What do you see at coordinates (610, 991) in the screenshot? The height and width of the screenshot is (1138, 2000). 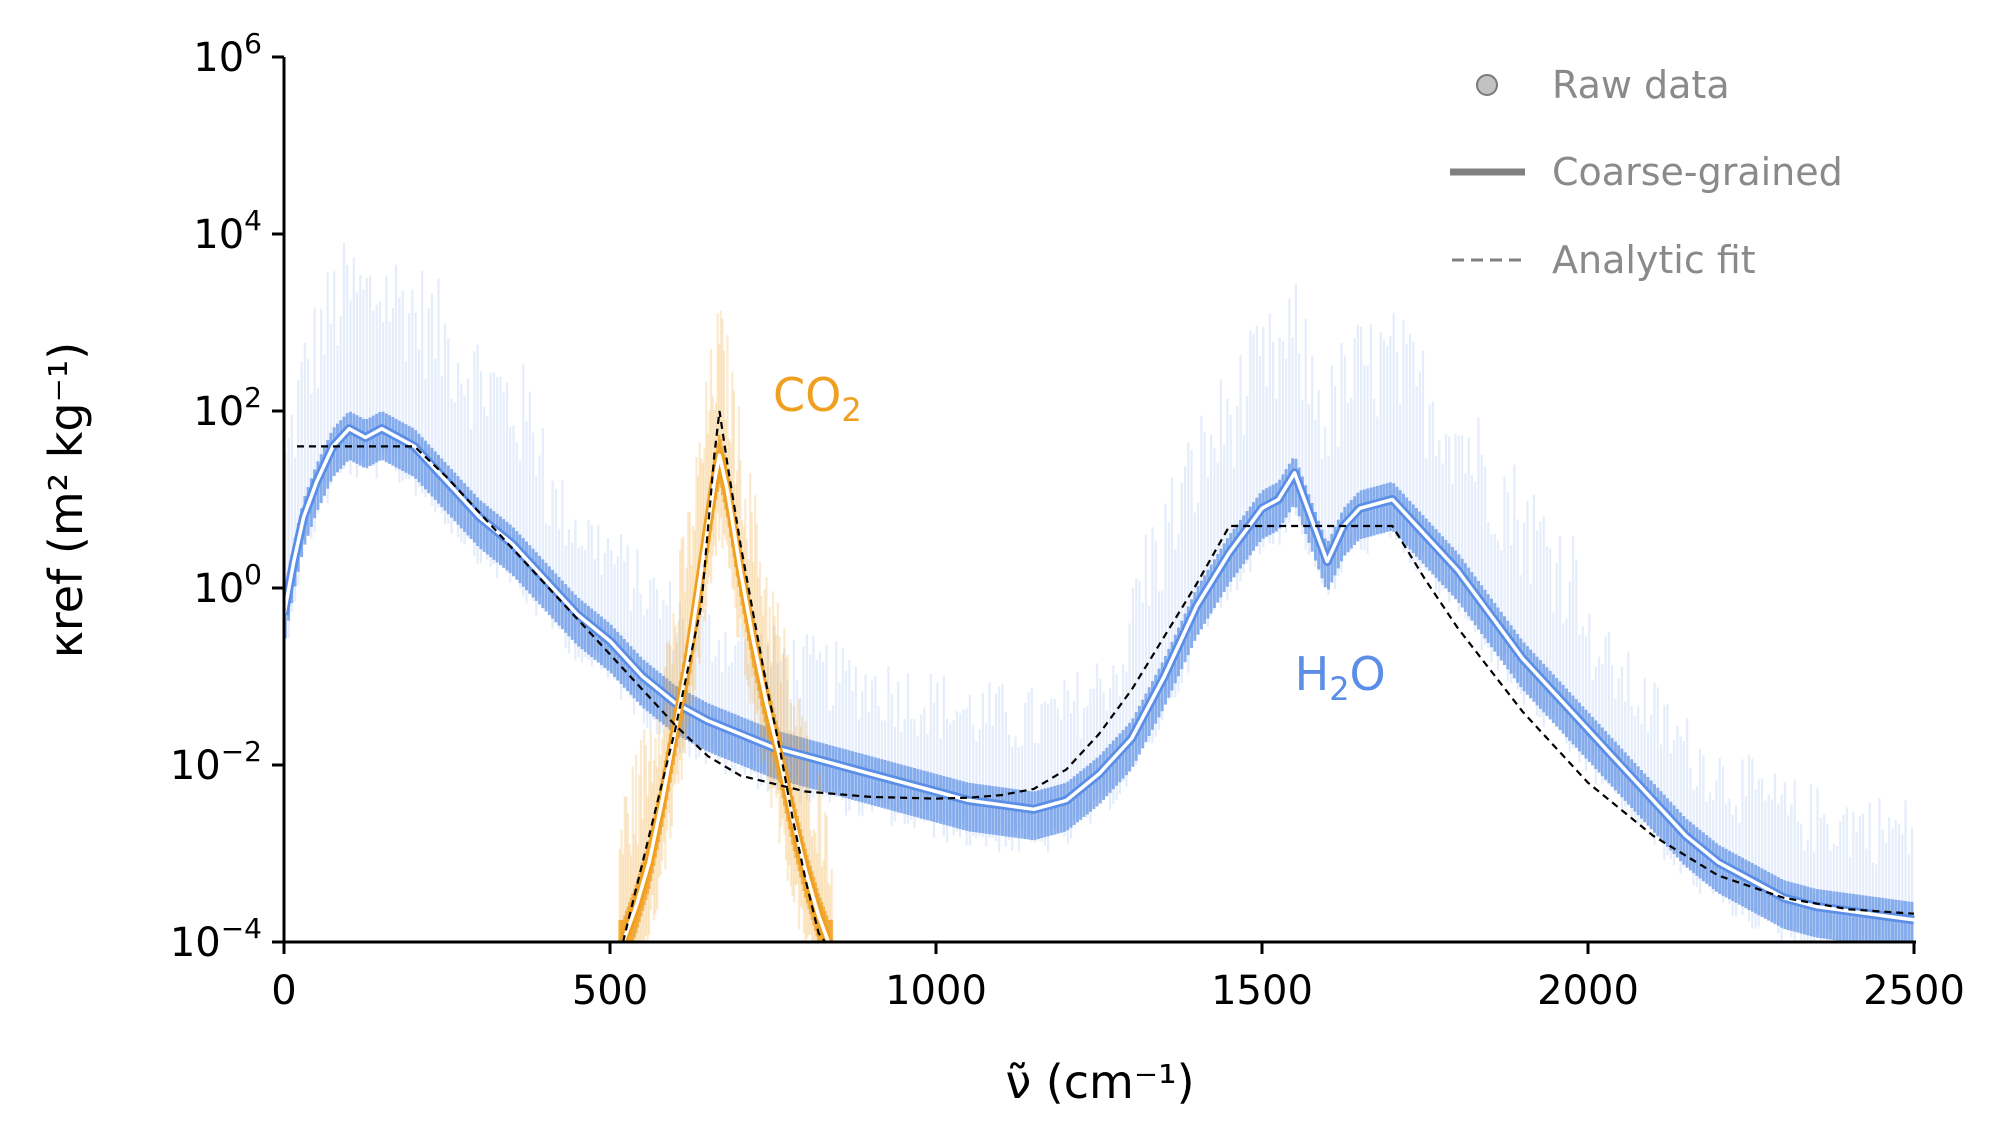 I see `x-tick-label: 500` at bounding box center [610, 991].